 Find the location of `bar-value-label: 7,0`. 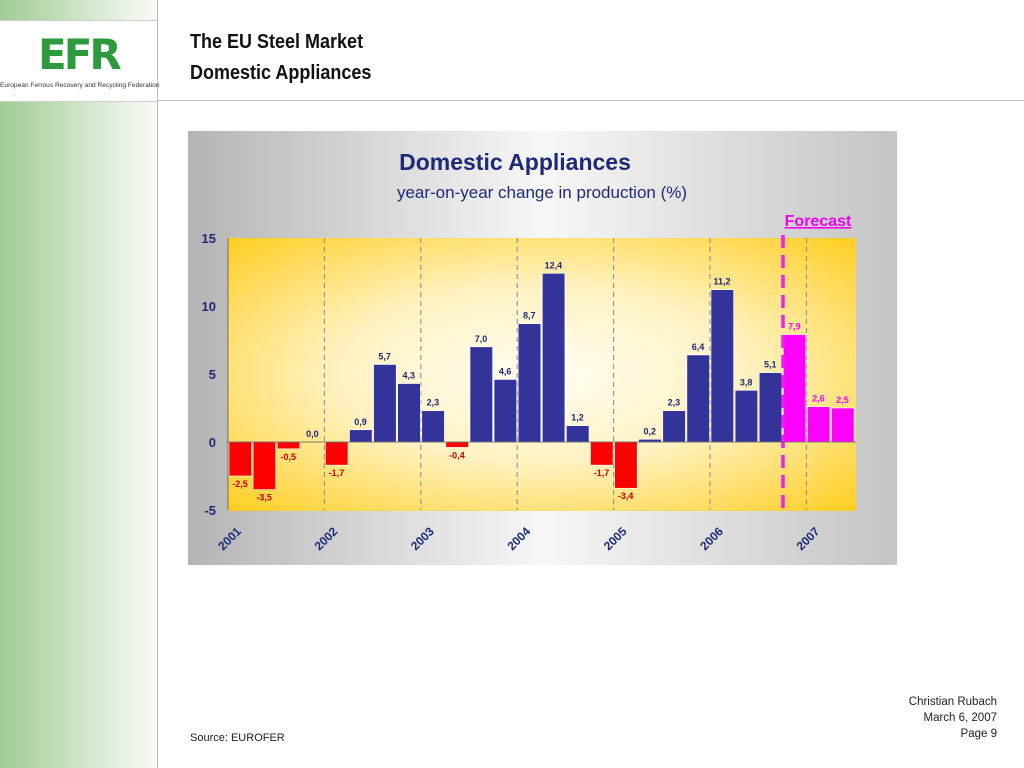

bar-value-label: 7,0 is located at coordinates (481, 339).